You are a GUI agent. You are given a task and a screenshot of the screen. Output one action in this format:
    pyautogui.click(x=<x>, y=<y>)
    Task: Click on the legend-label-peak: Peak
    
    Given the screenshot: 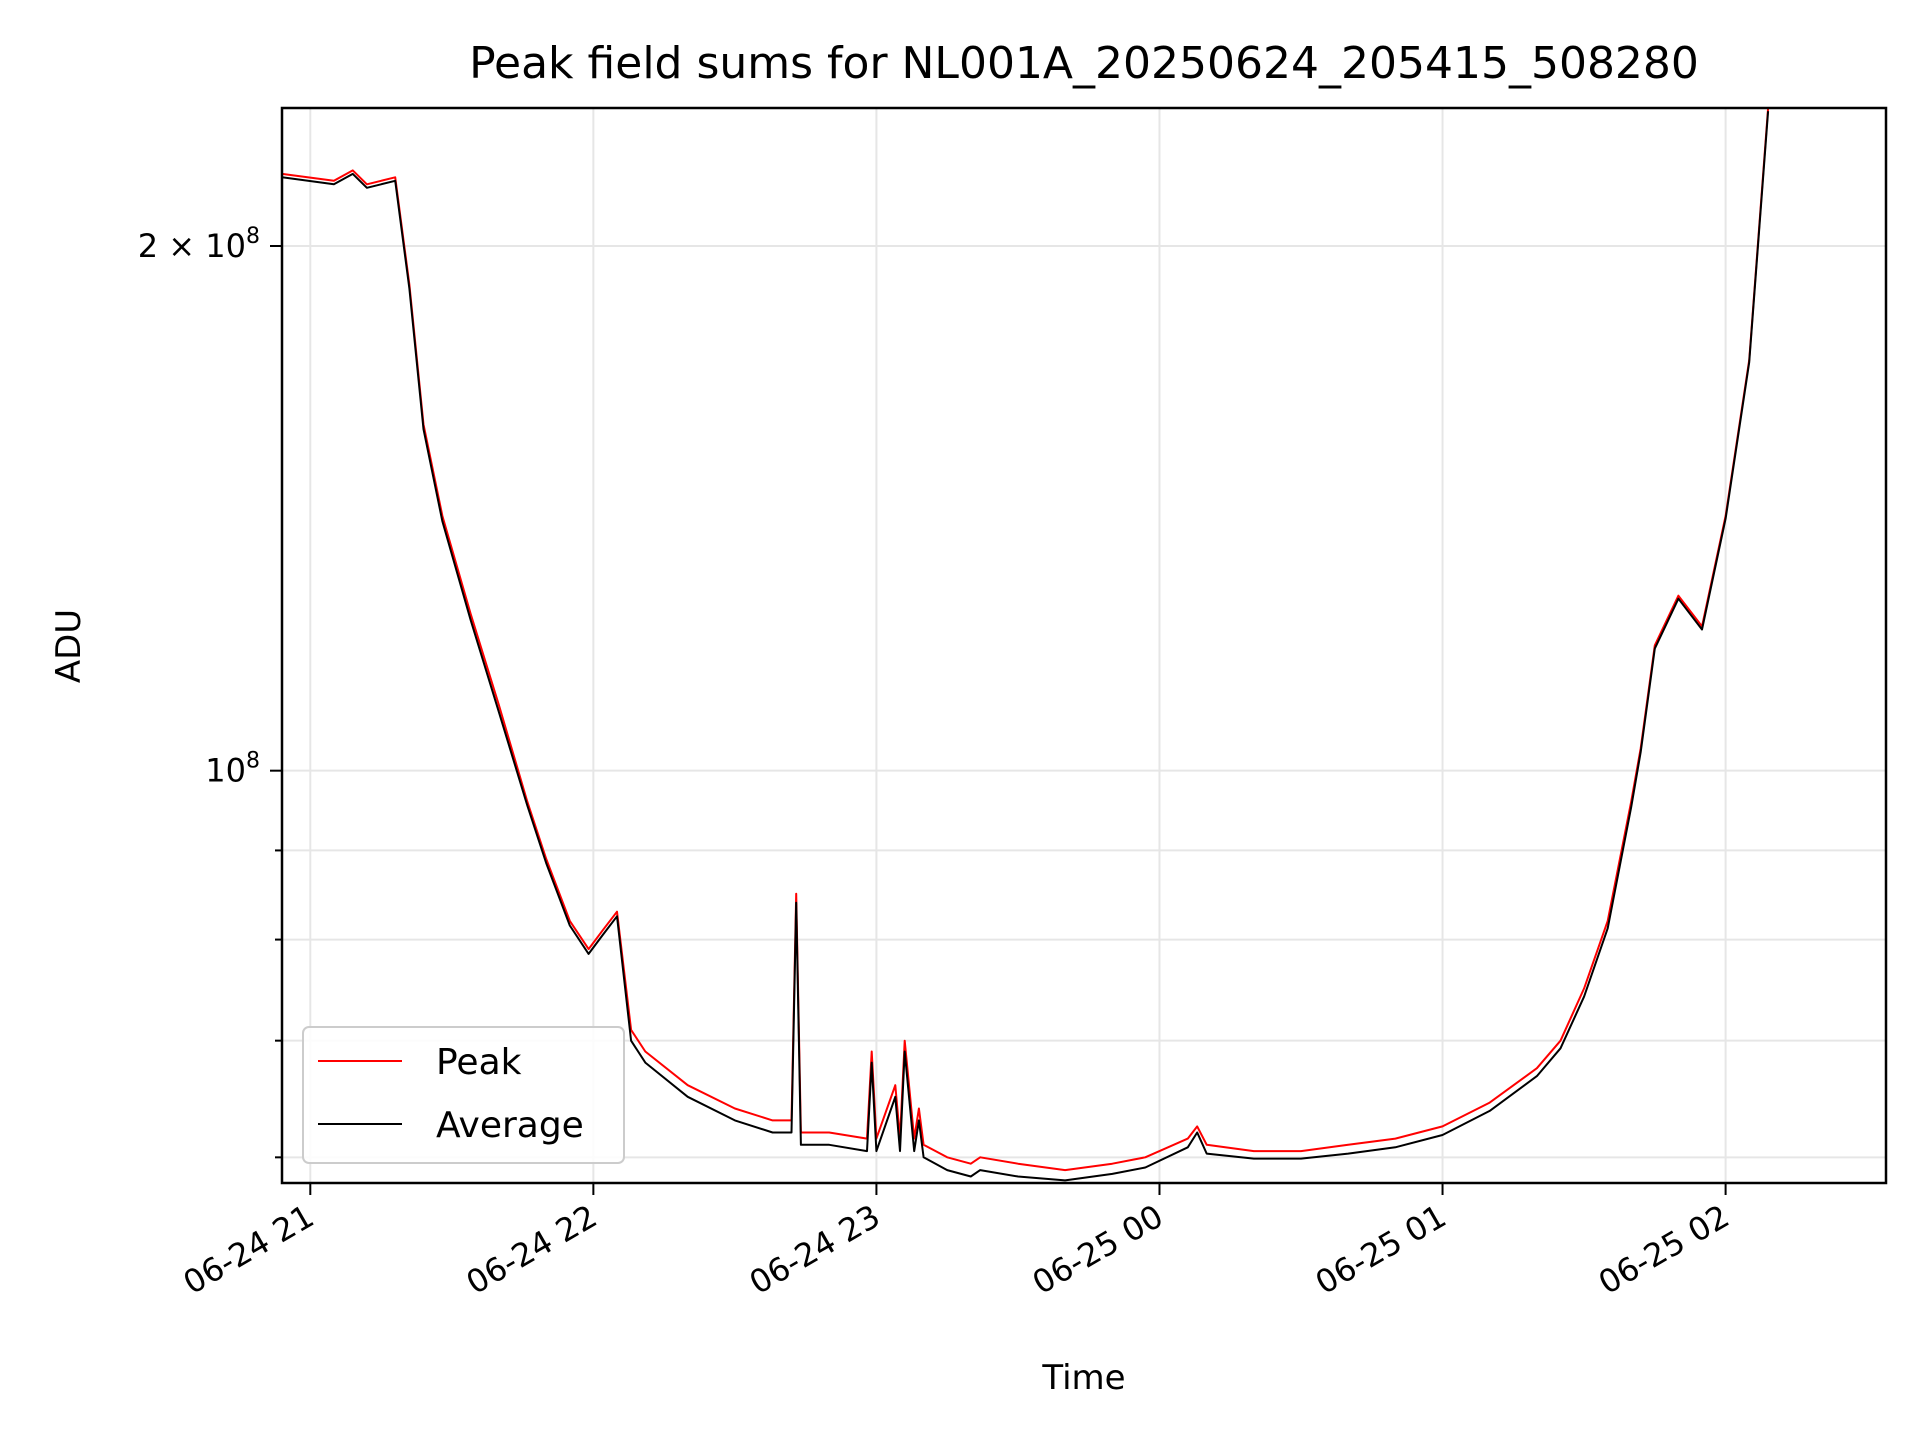 What is the action you would take?
    pyautogui.click(x=479, y=1062)
    